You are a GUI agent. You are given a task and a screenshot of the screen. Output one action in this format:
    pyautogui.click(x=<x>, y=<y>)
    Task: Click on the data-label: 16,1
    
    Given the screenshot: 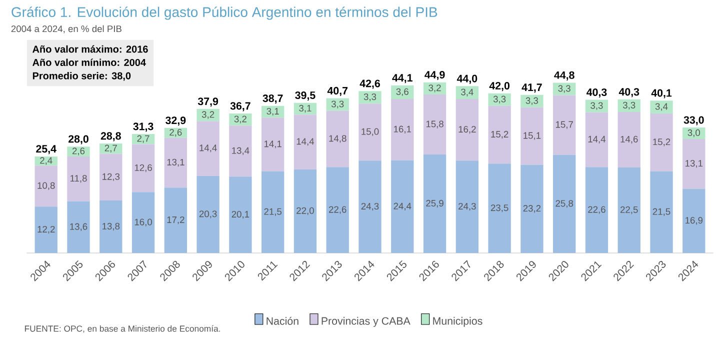 What is the action you would take?
    pyautogui.click(x=403, y=130)
    